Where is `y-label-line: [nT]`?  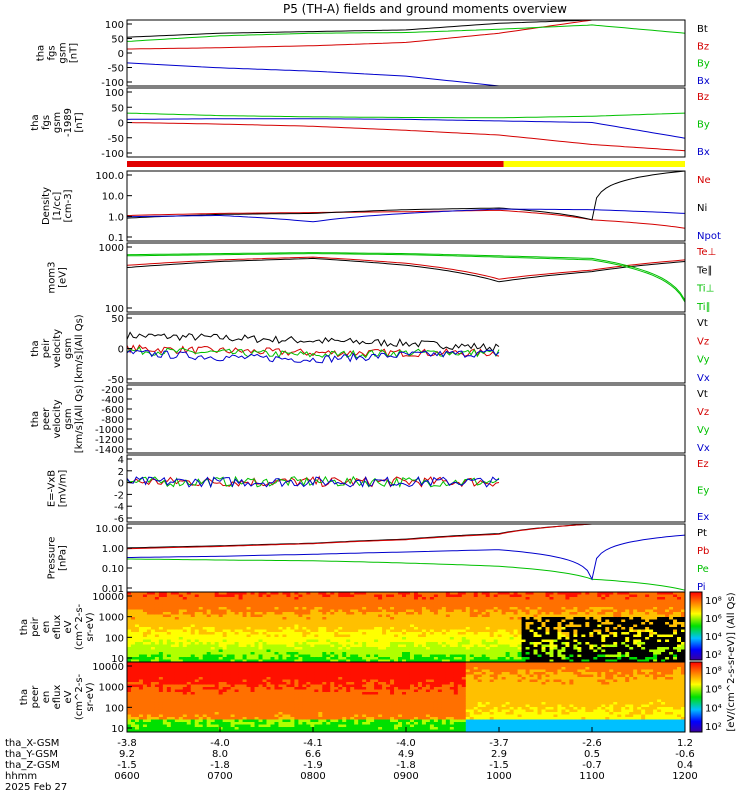 y-label-line: [nT] is located at coordinates (79, 122).